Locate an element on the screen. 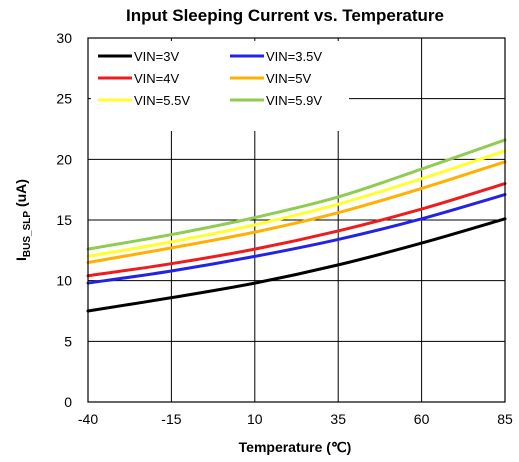 Image resolution: width=519 pixels, height=462 pixels. y-tick-label: 10 is located at coordinates (64, 281).